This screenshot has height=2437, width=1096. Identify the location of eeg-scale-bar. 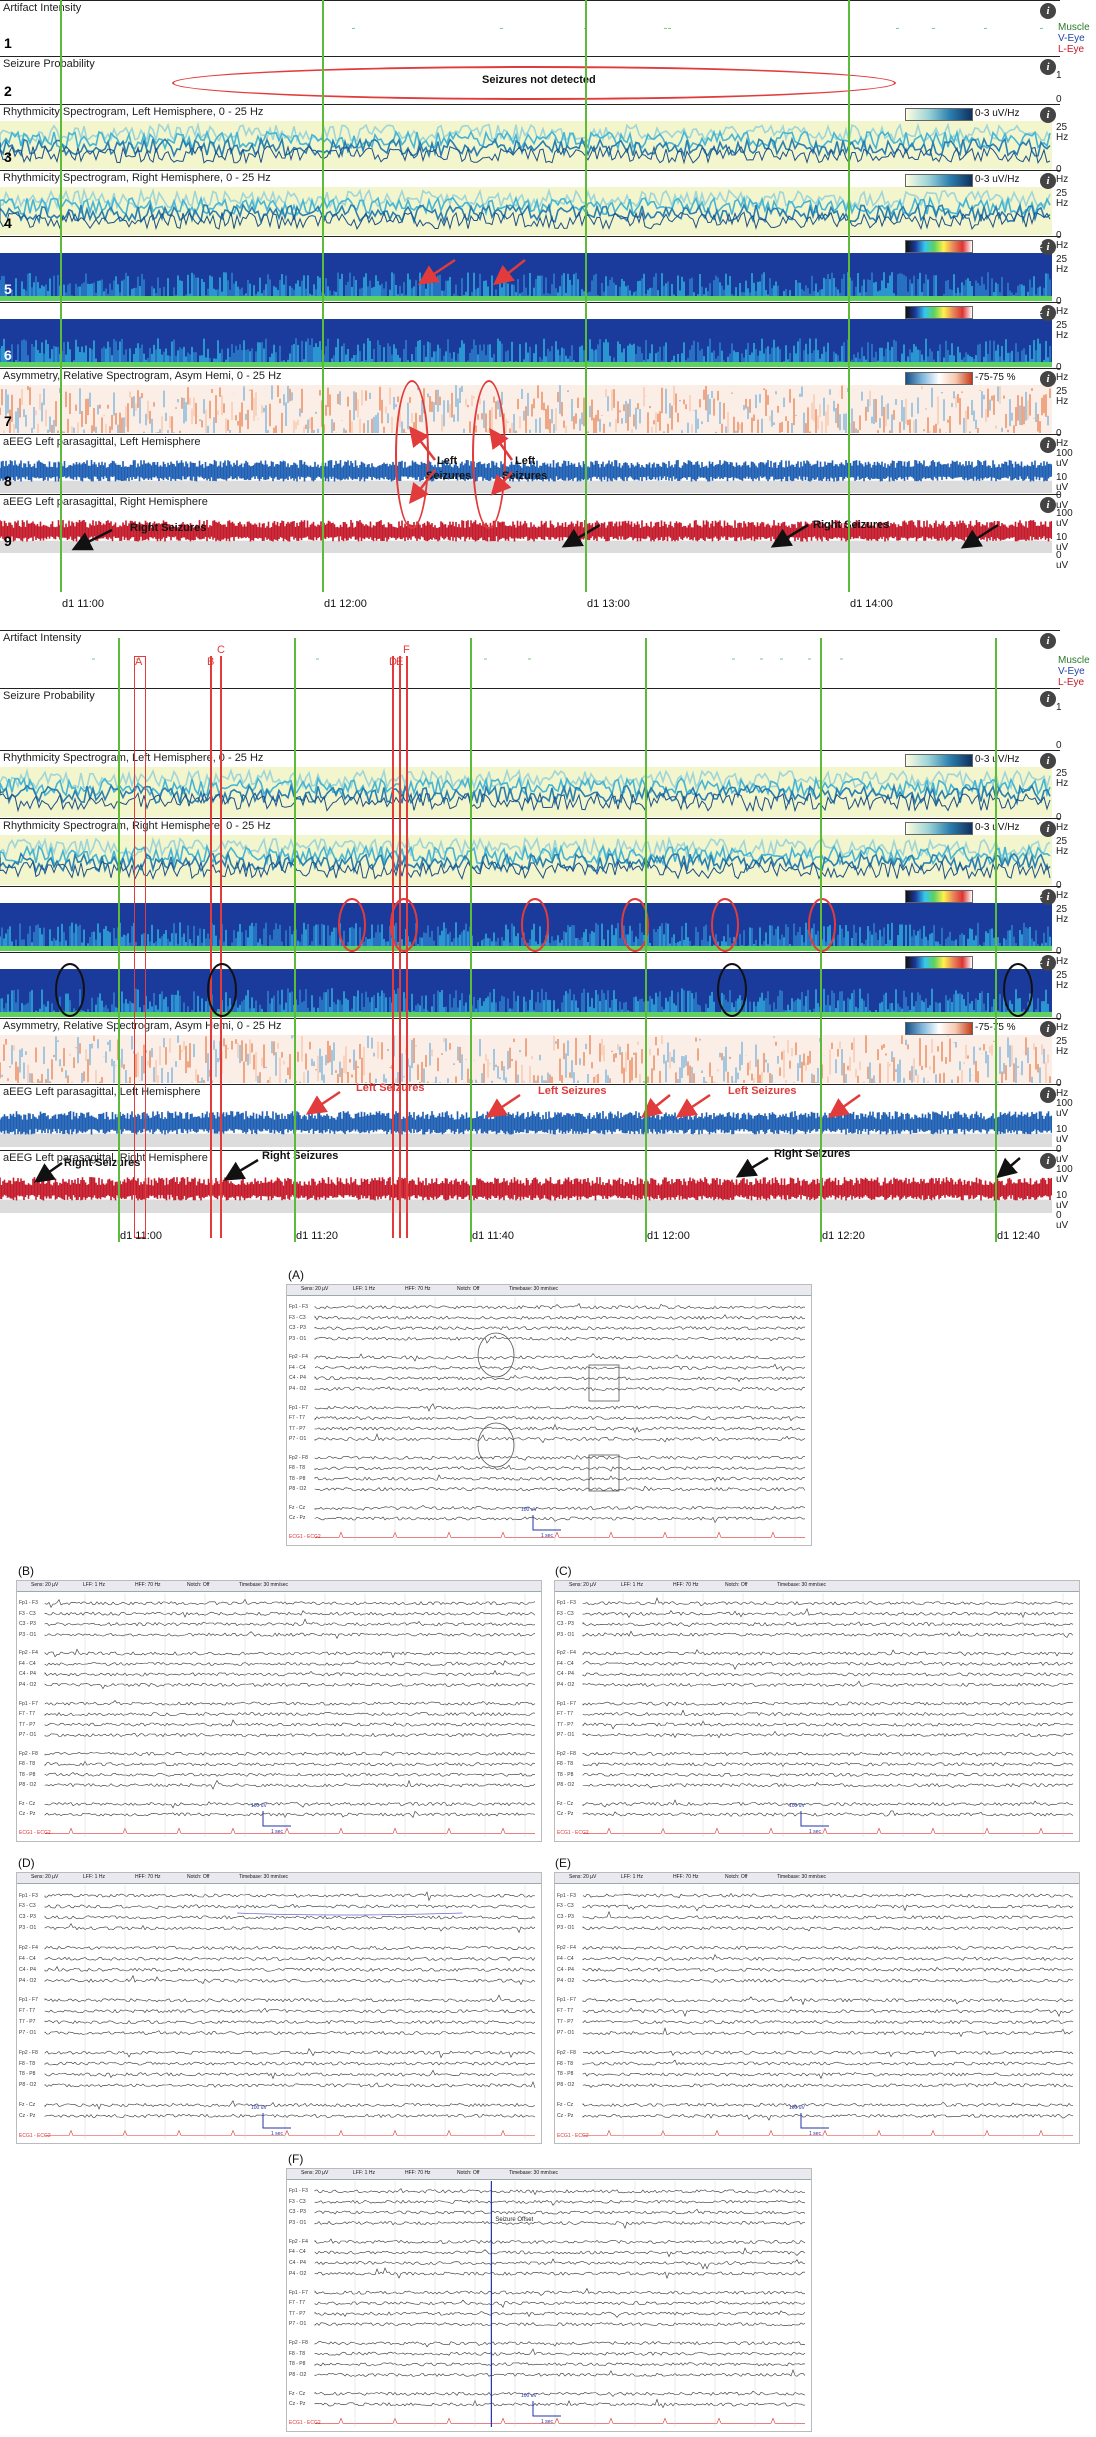
(814, 2121).